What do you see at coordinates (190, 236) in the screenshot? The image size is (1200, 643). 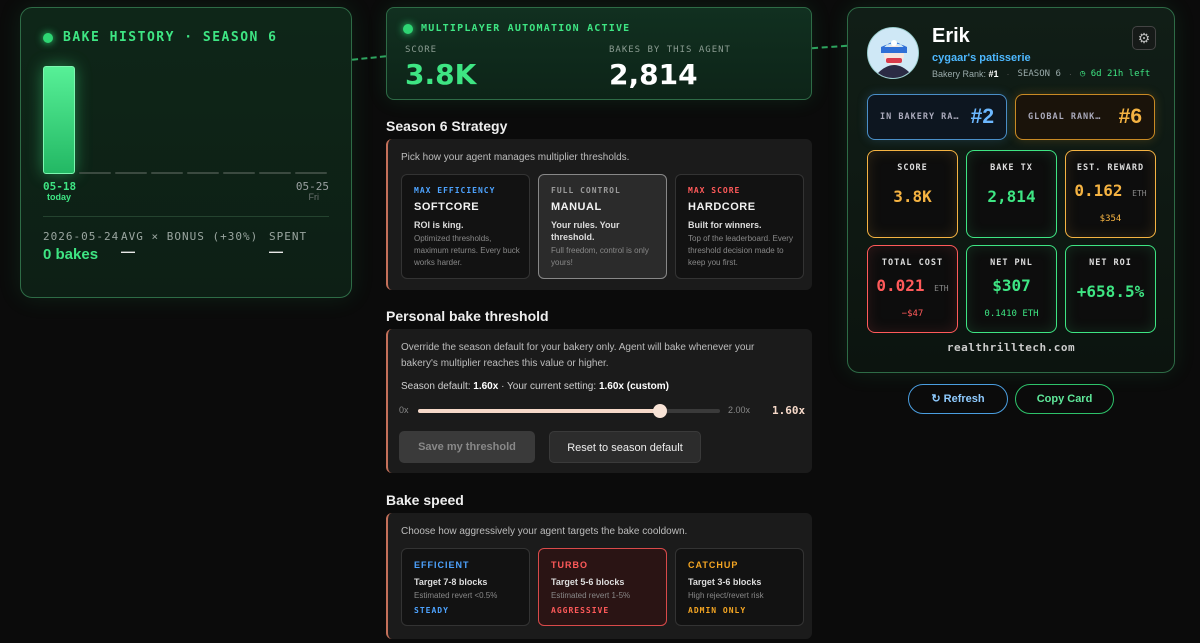 I see `avg-bonus-label: AVG × BONUS (+30%)` at bounding box center [190, 236].